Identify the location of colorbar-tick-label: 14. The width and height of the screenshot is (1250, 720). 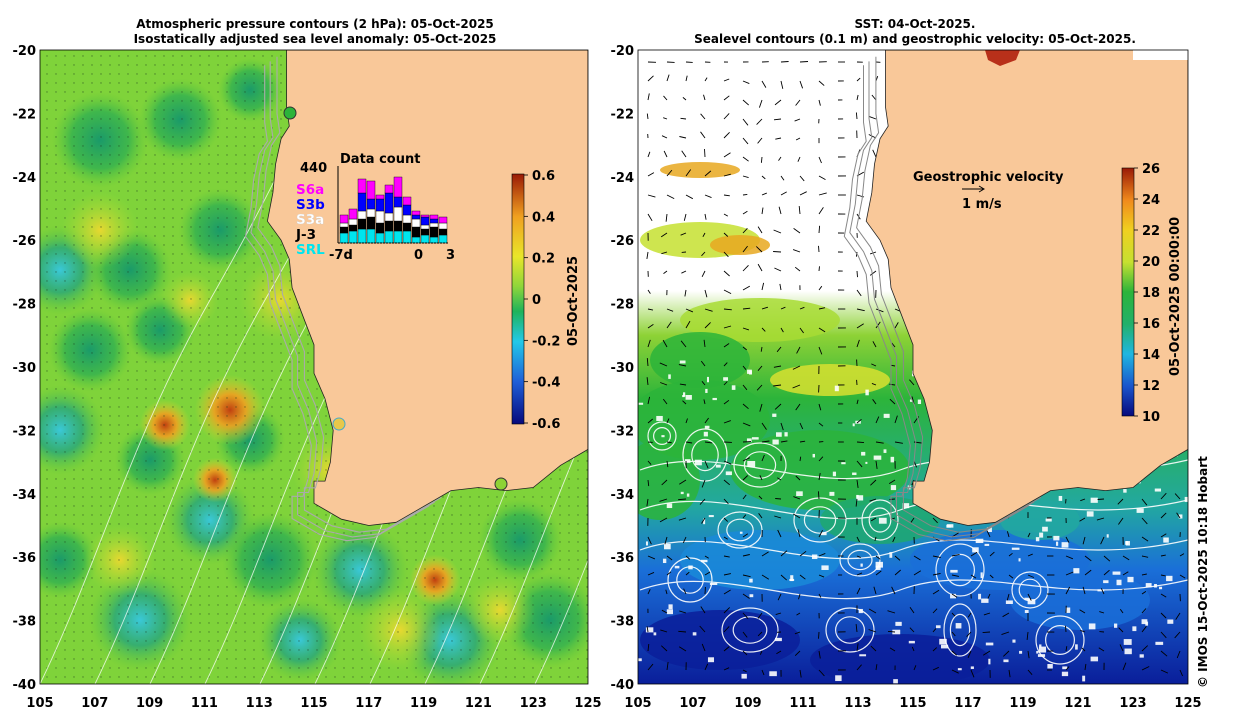
(1151, 355).